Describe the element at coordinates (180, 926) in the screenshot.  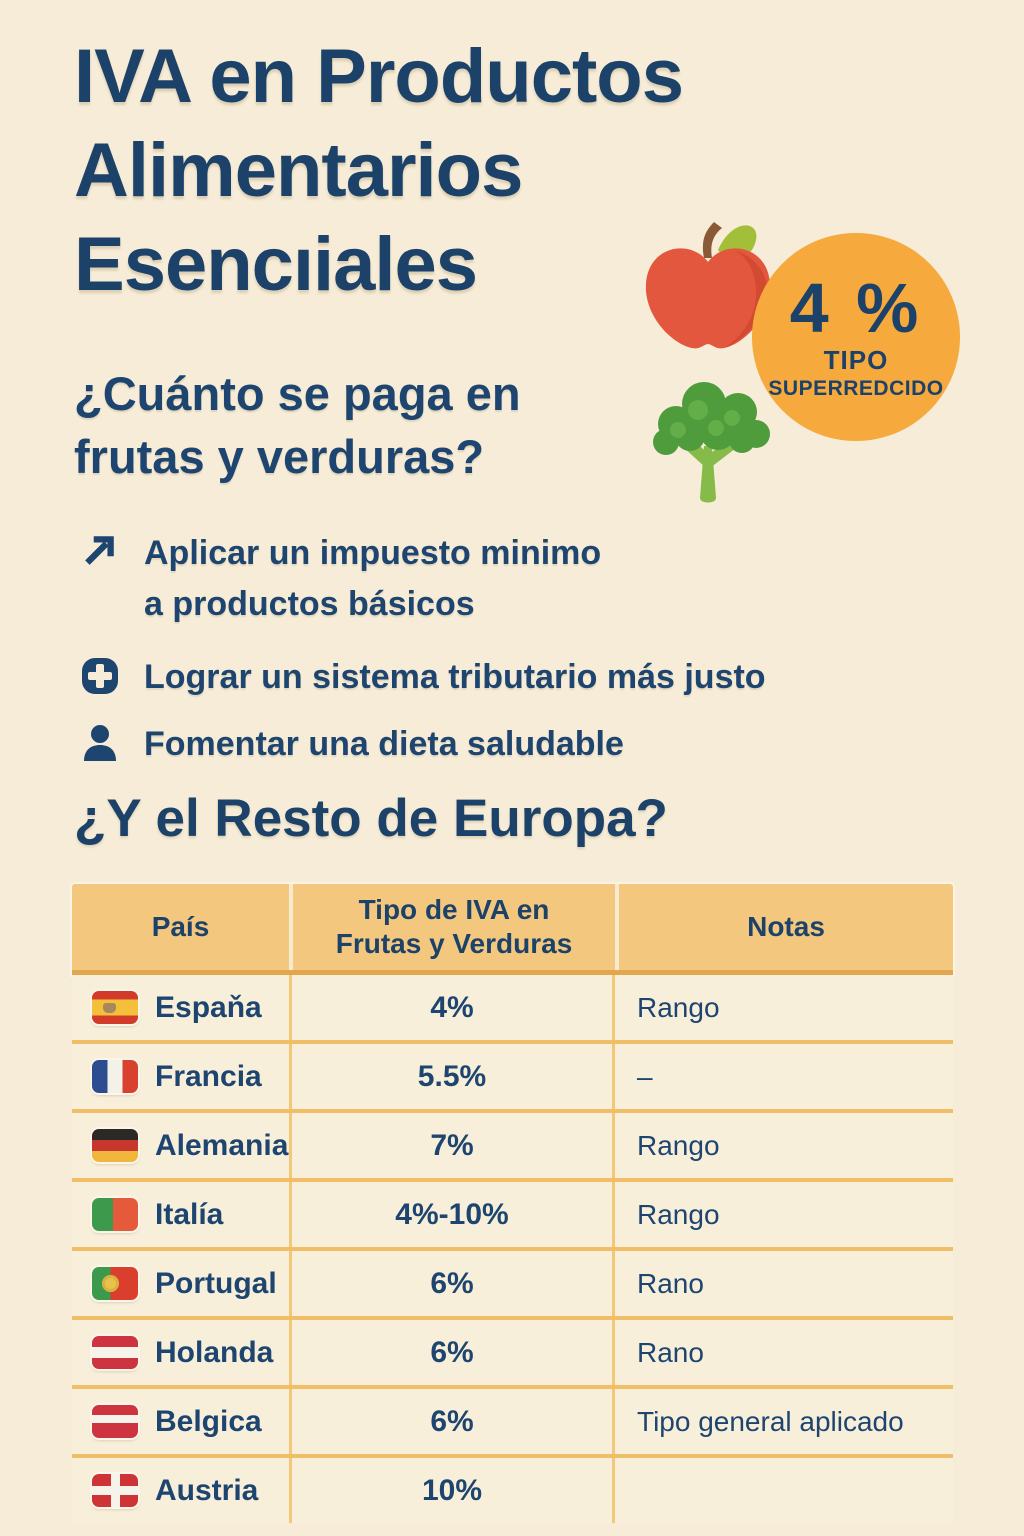
I see `column-header-country: País` at that location.